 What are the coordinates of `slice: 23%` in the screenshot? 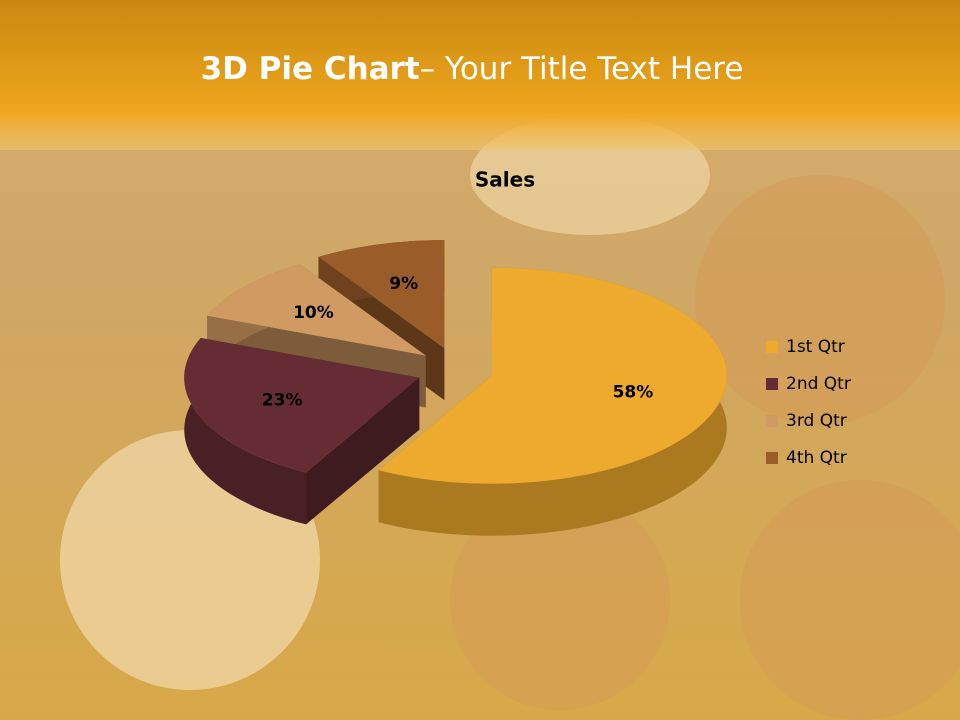 It's located at (302, 431).